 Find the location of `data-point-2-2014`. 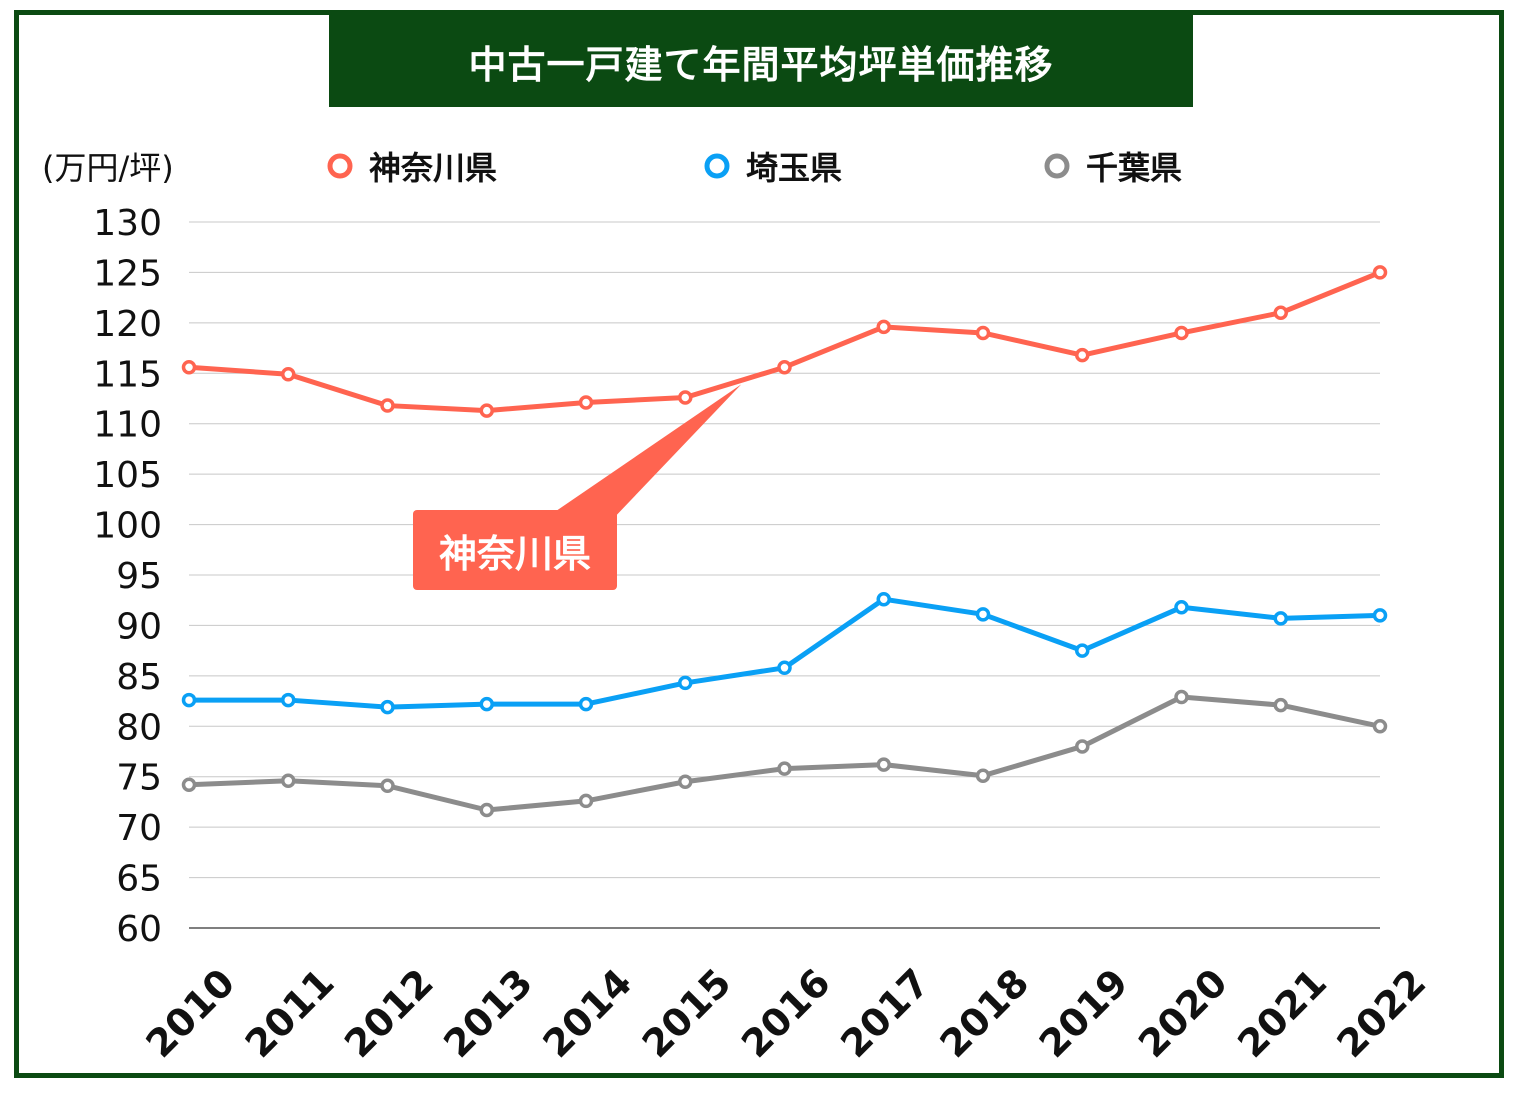

data-point-2-2014 is located at coordinates (586, 801).